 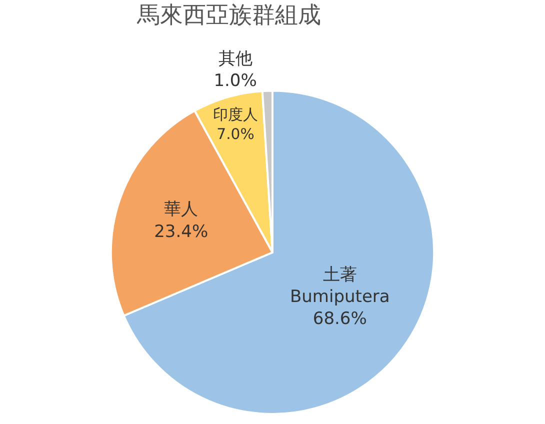 I want to click on slice-label: 其他, so click(x=235, y=58).